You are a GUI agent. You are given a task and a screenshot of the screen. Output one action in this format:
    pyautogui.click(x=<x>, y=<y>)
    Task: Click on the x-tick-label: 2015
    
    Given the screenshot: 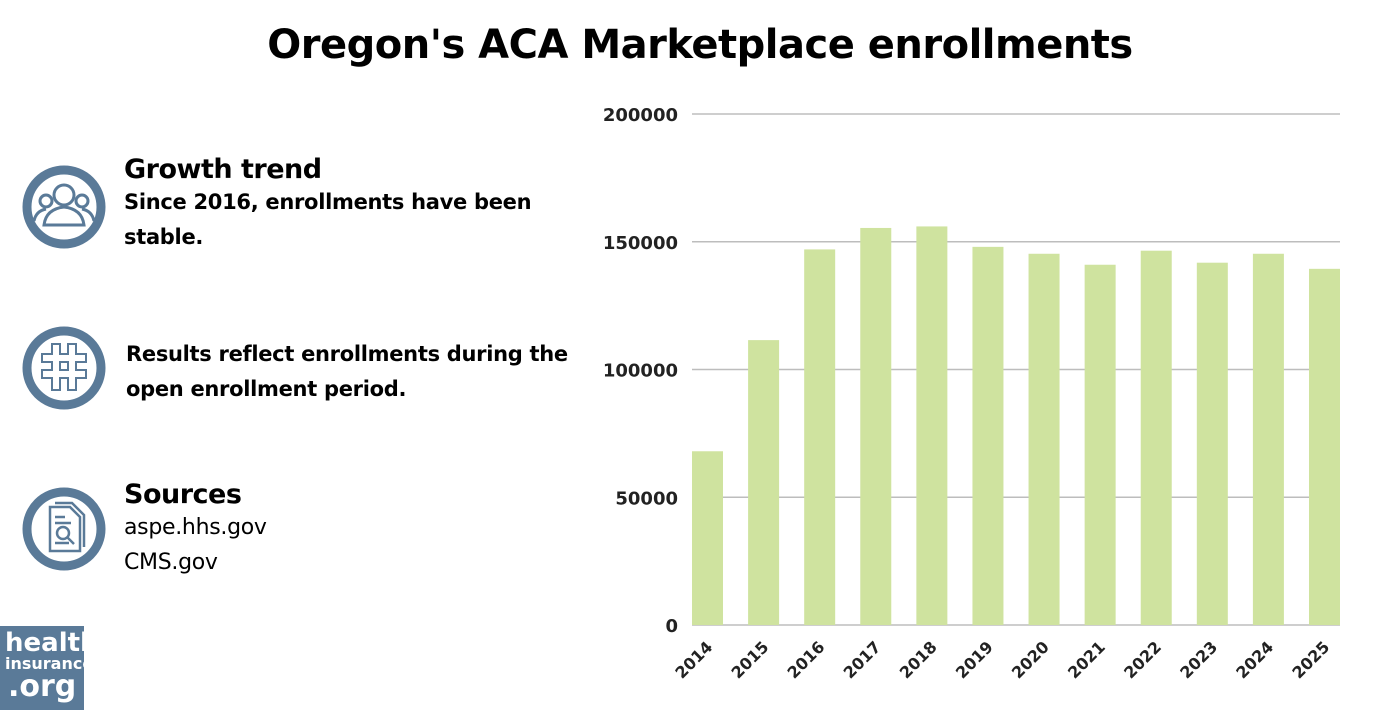 What is the action you would take?
    pyautogui.click(x=749, y=659)
    